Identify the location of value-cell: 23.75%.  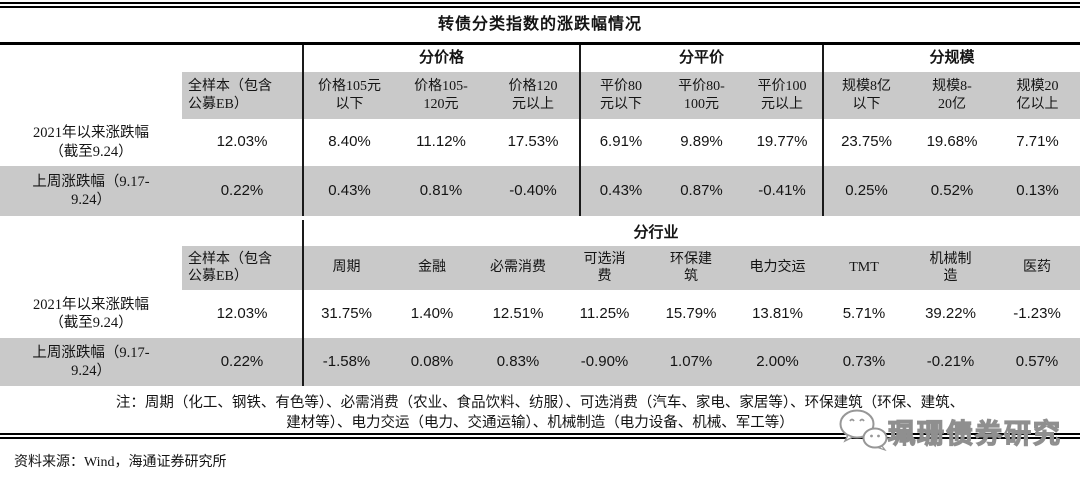
(865, 142).